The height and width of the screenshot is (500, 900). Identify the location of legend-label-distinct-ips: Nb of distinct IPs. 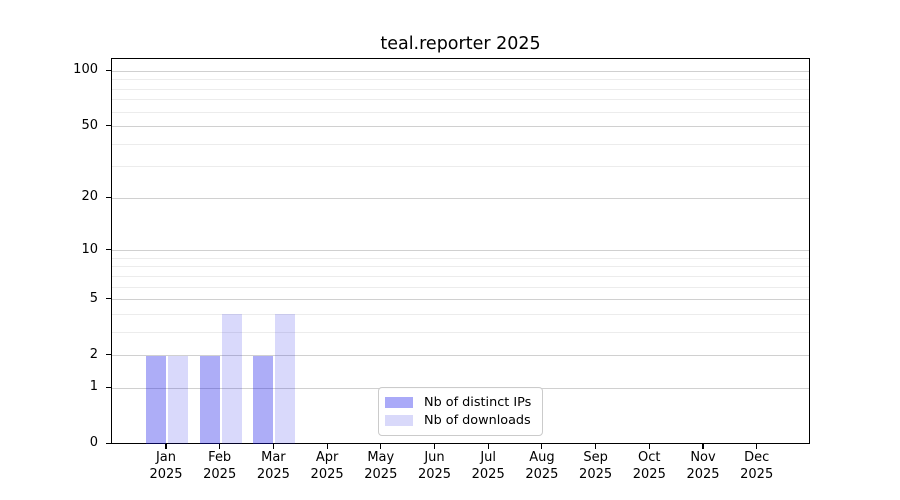
(478, 402).